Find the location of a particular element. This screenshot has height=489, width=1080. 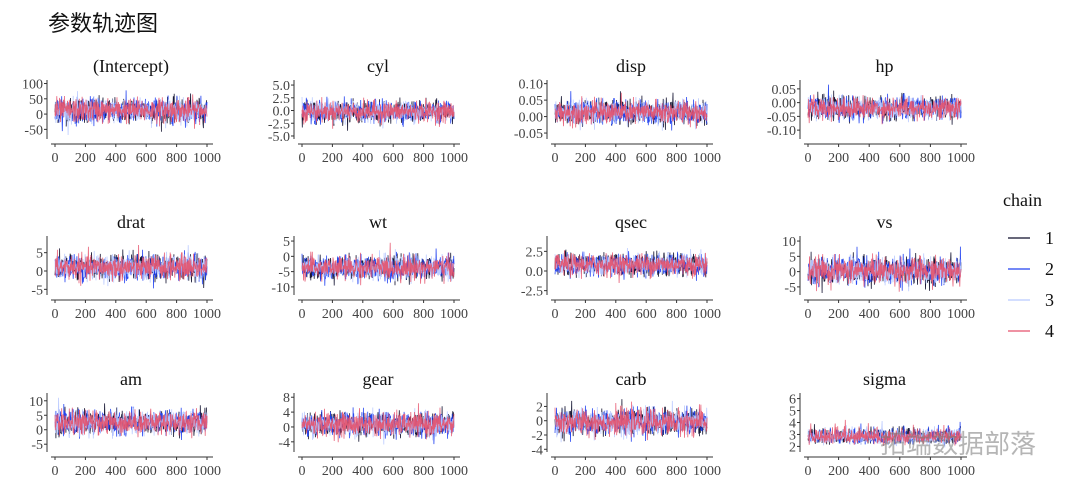

y-tick-label: 5.0 is located at coordinates (282, 86).